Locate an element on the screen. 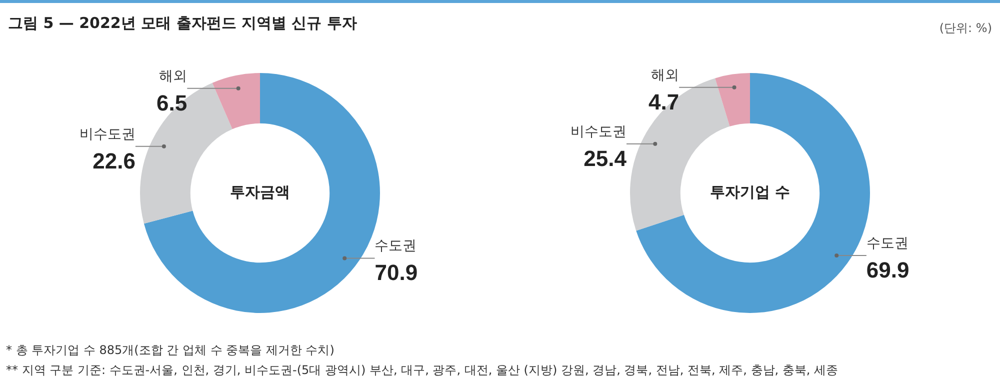  text: (단위: %) is located at coordinates (965, 28).